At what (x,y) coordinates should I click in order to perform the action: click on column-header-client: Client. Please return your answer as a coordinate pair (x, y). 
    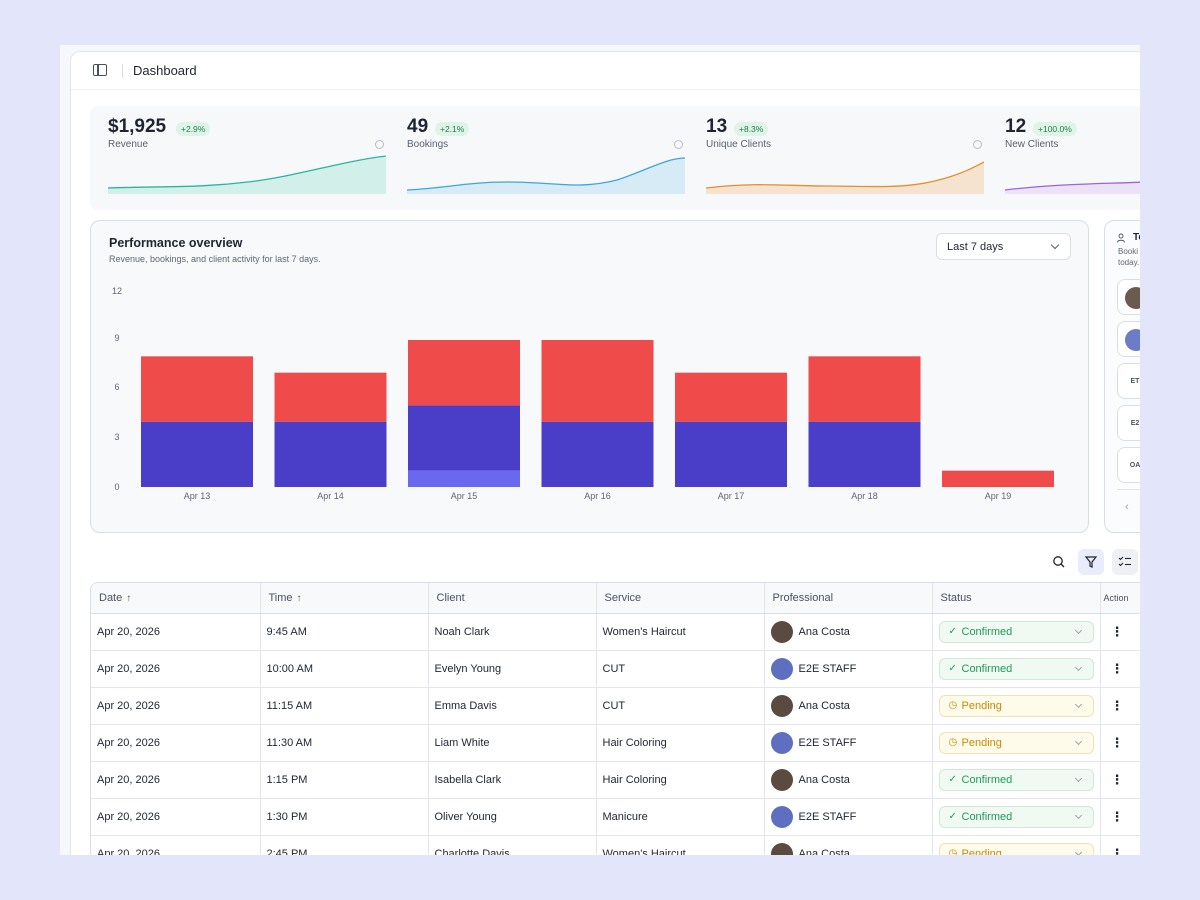
    Looking at the image, I should click on (512, 598).